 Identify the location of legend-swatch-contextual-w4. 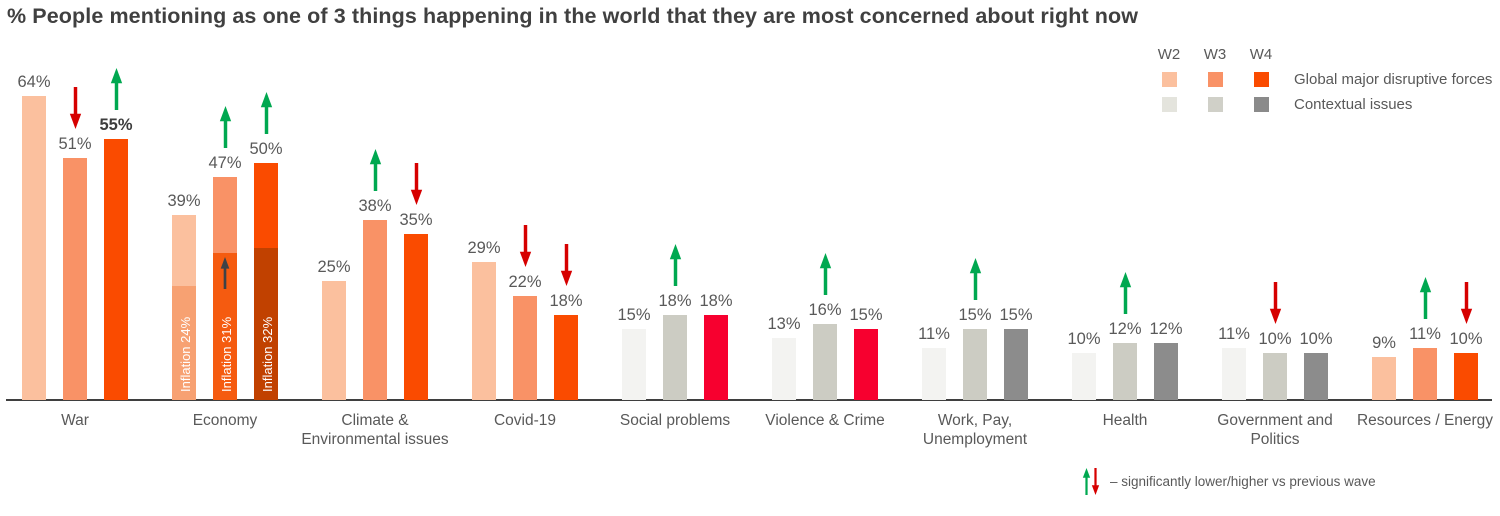
(1261, 104).